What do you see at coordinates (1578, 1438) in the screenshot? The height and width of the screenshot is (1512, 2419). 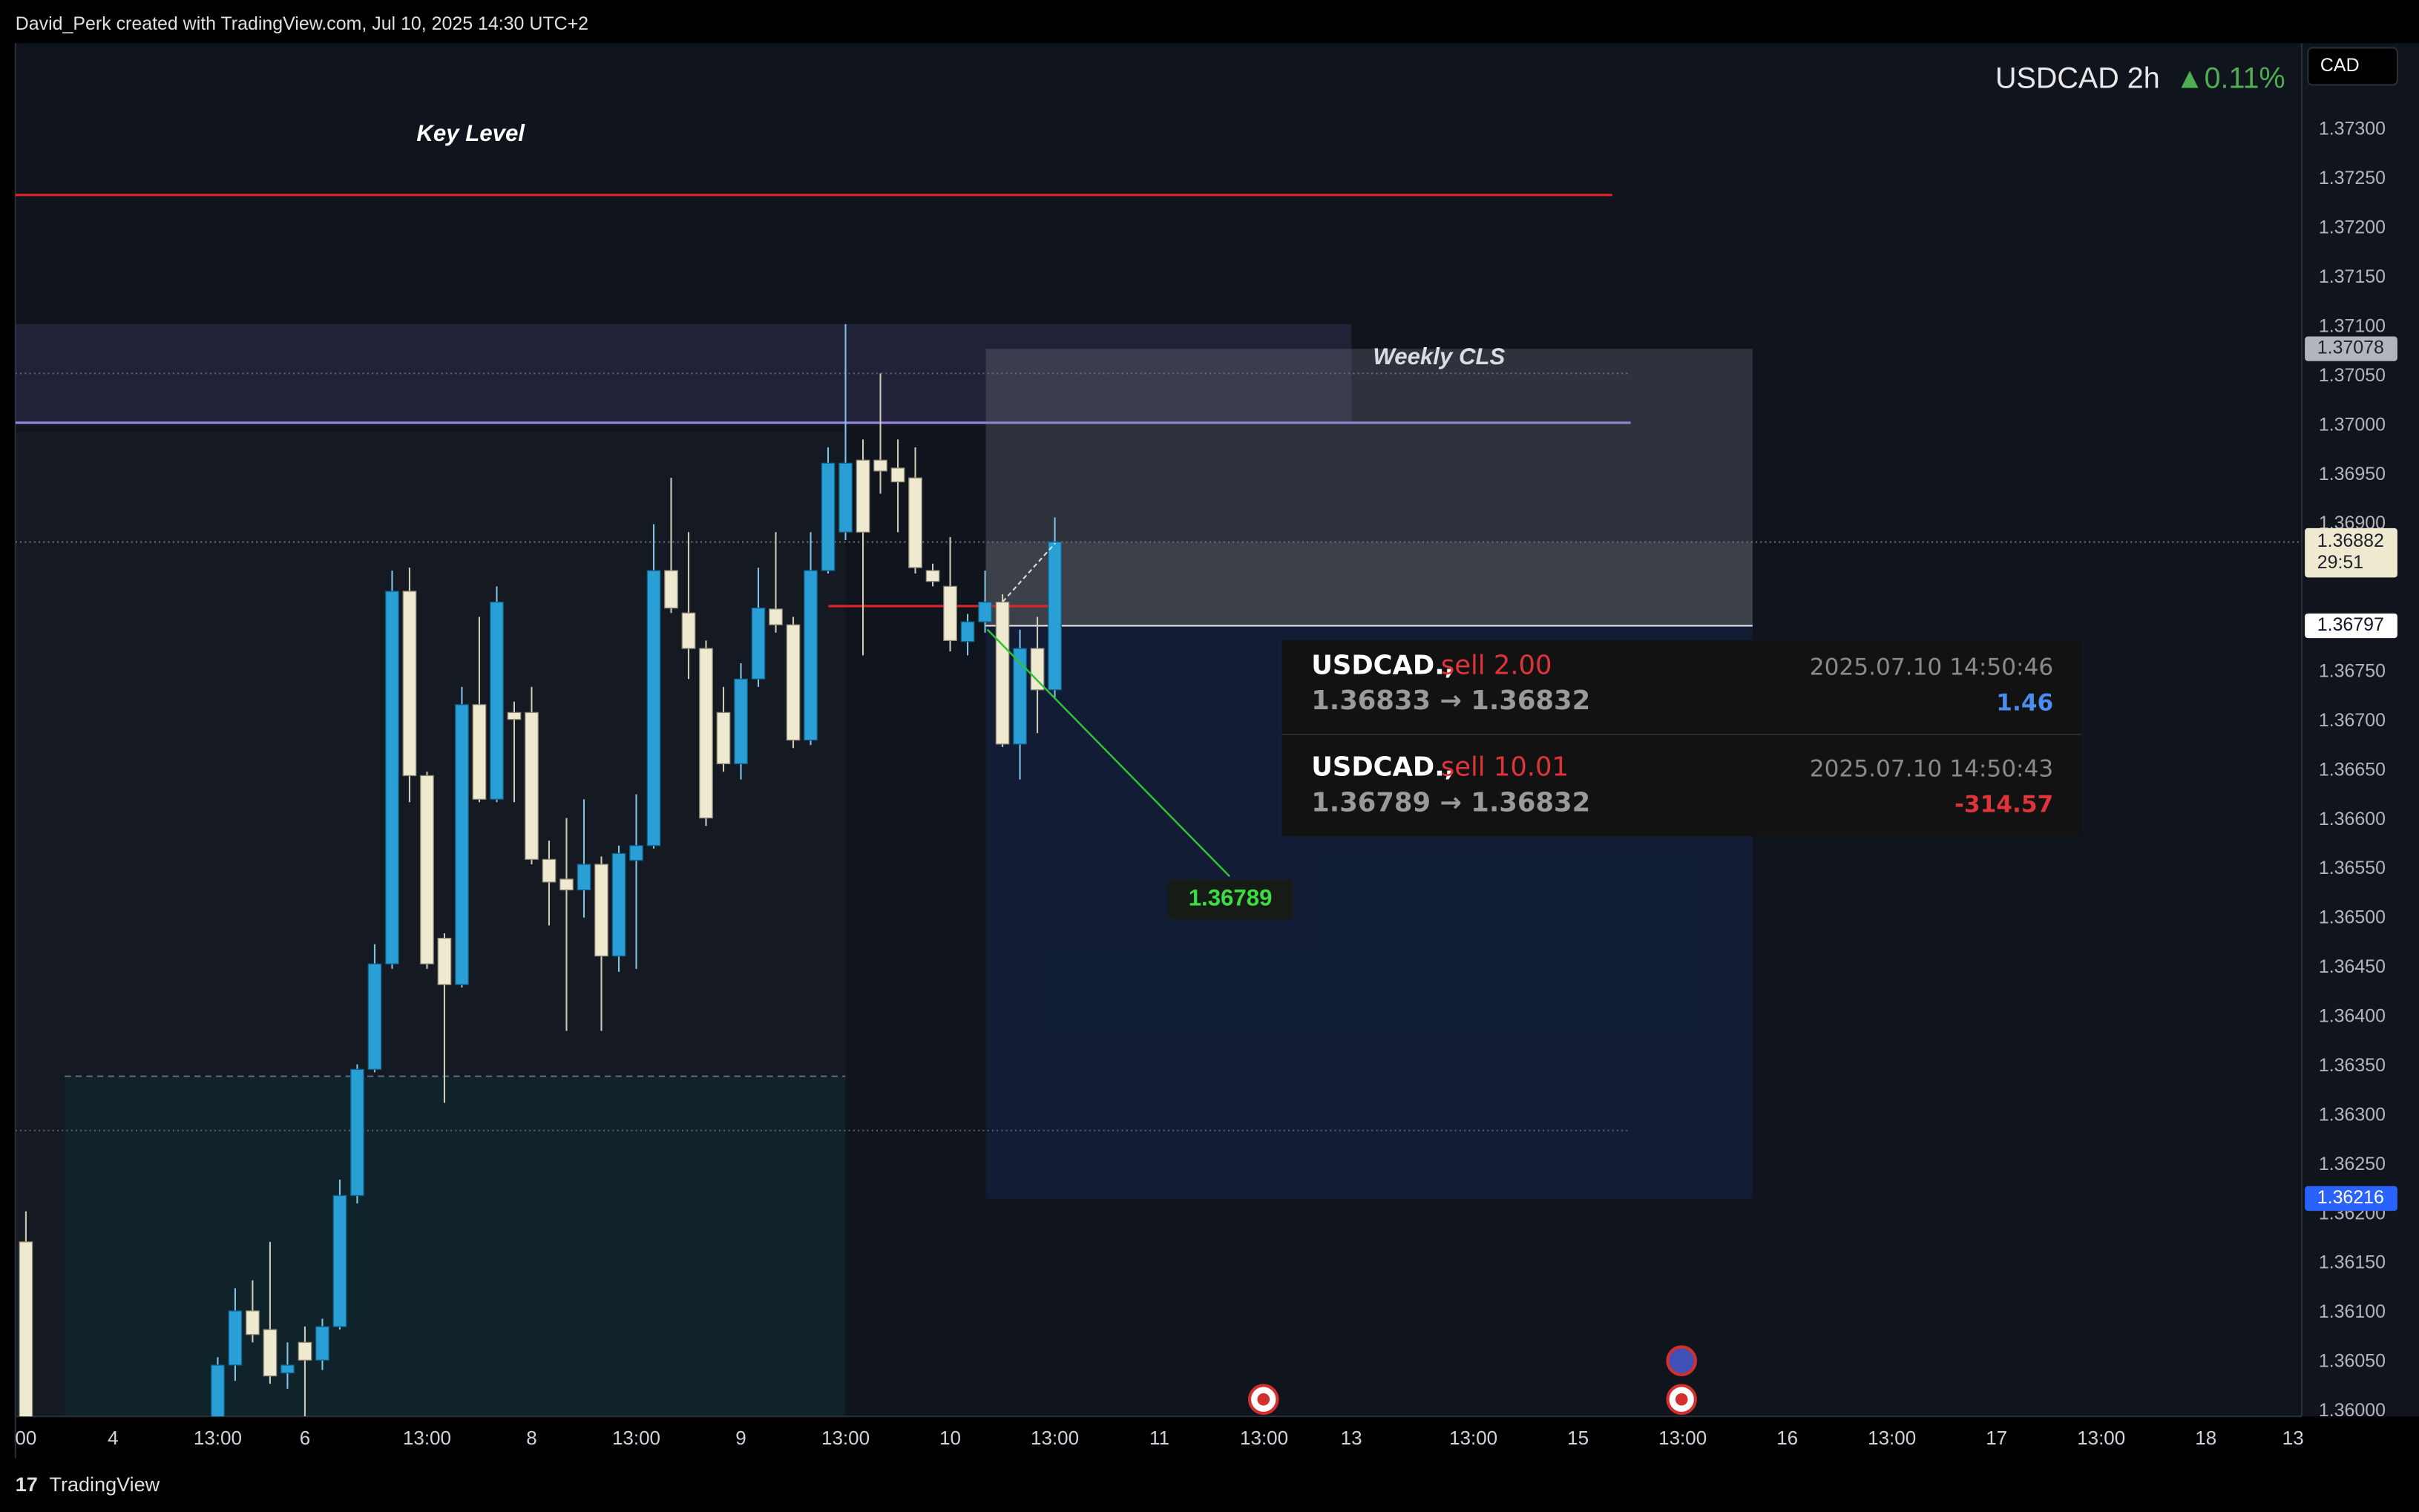 I see `x-tick-label: 15` at bounding box center [1578, 1438].